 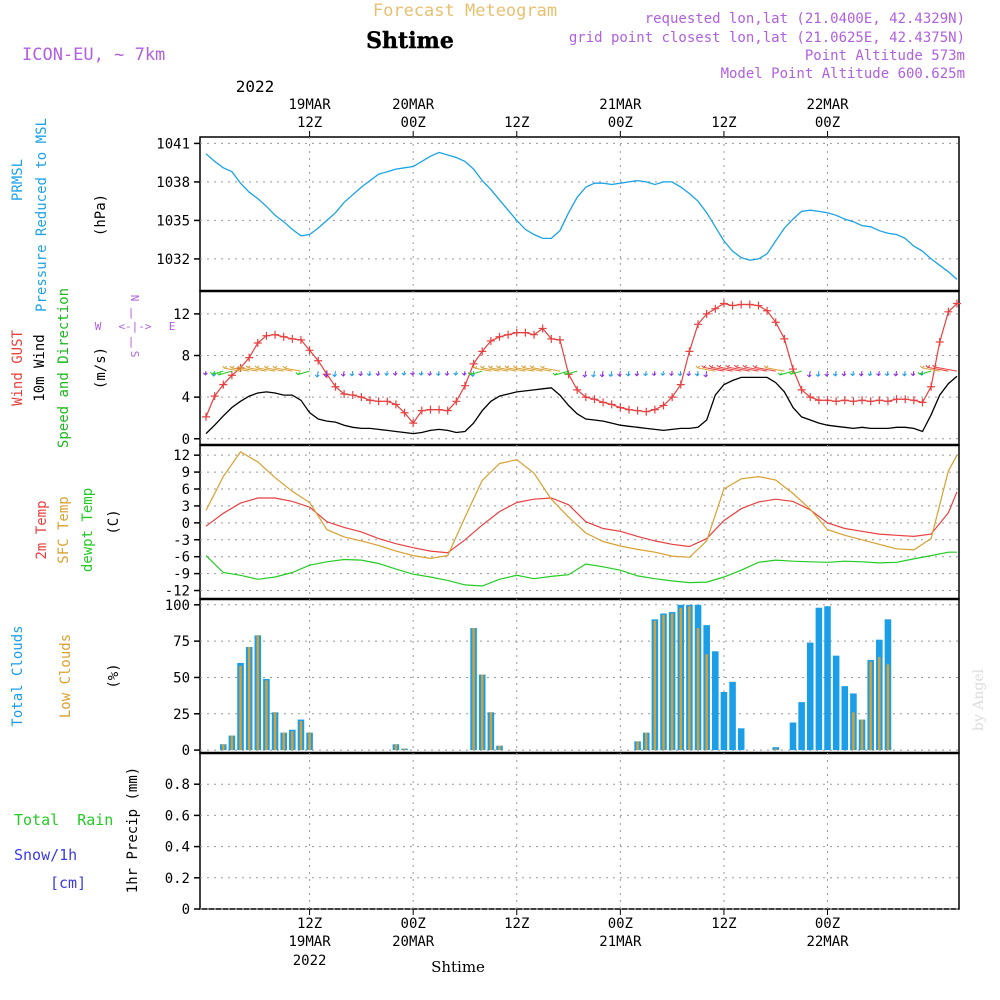 I want to click on clouds-unit: (%), so click(x=114, y=675).